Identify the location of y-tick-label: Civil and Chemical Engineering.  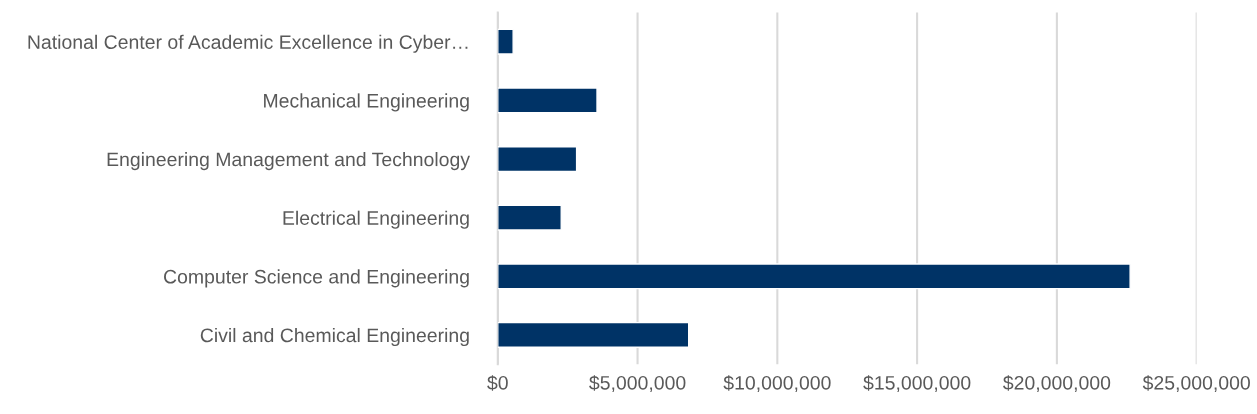
(334, 337).